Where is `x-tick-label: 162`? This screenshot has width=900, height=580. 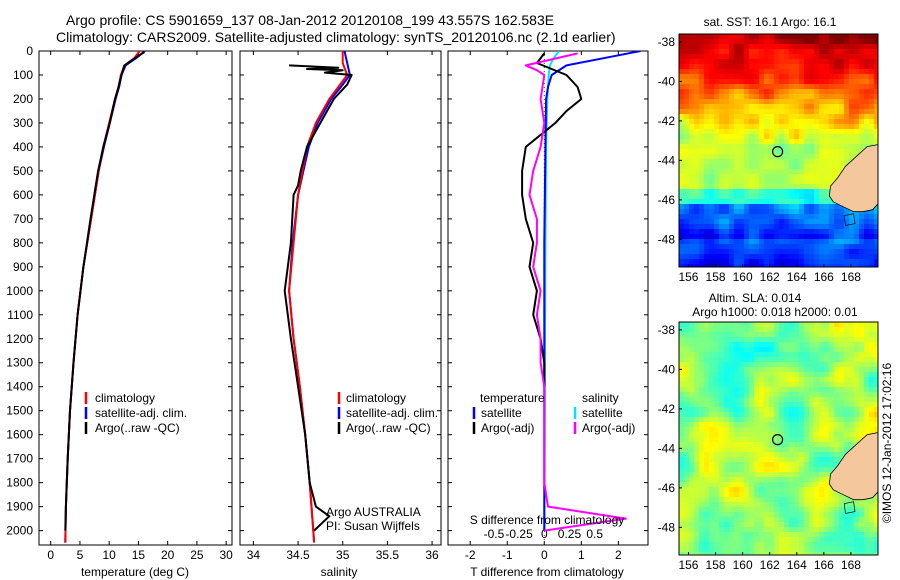
x-tick-label: 162 is located at coordinates (770, 277).